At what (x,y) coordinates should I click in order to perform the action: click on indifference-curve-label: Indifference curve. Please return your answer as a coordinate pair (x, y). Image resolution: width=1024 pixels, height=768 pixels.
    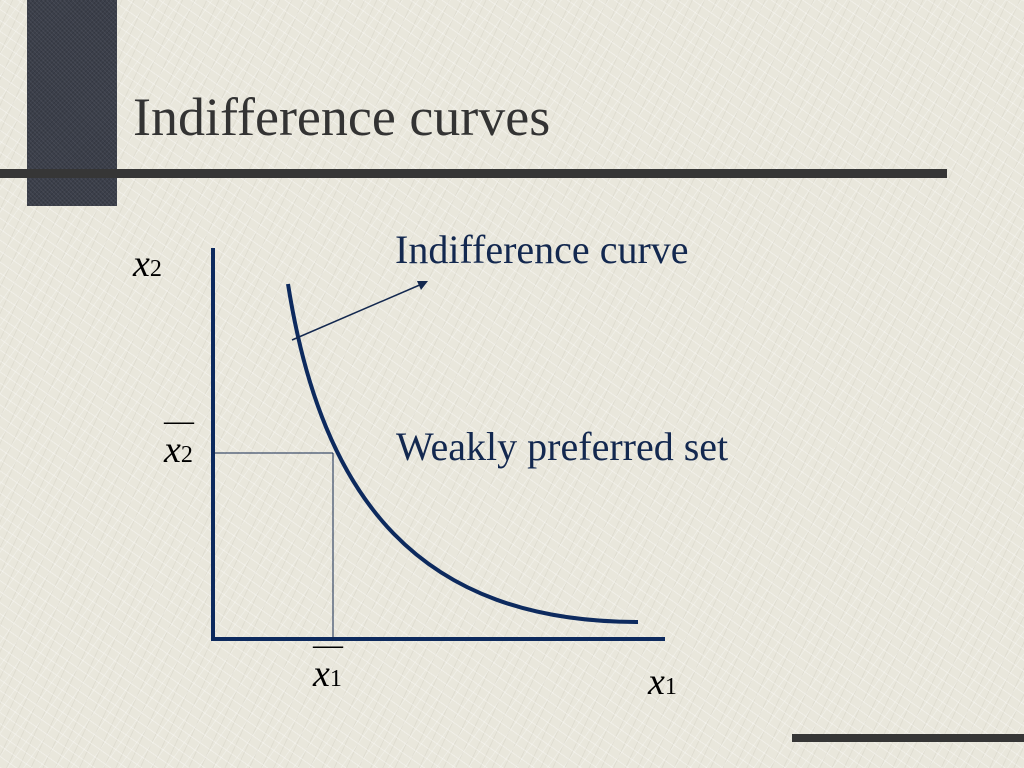
    Looking at the image, I should click on (542, 249).